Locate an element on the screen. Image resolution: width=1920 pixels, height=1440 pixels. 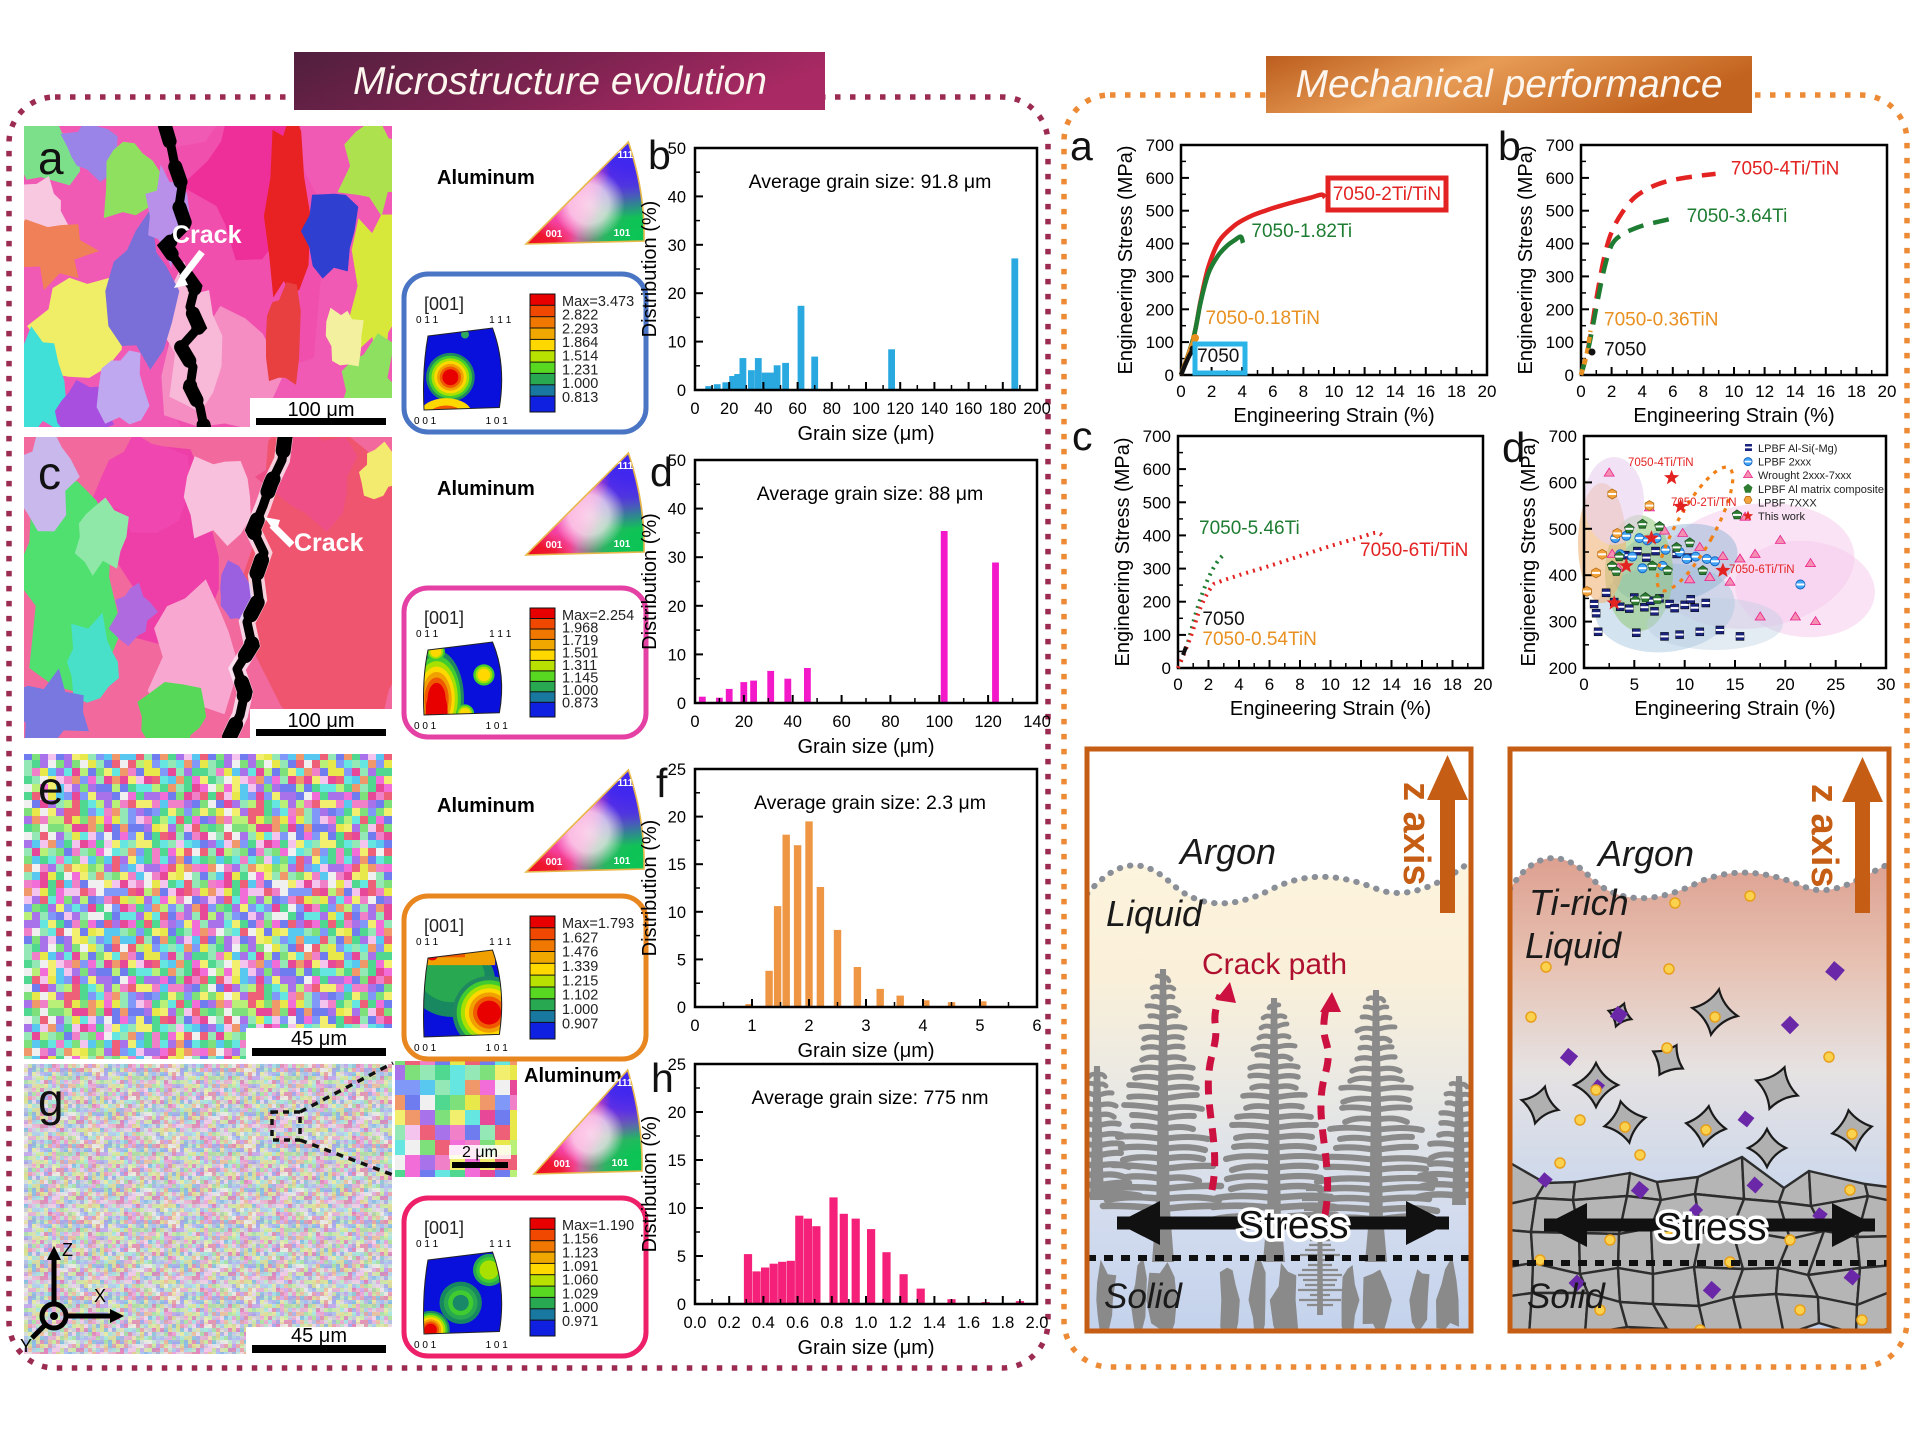
svg-text: 300 is located at coordinates (1563, 622).